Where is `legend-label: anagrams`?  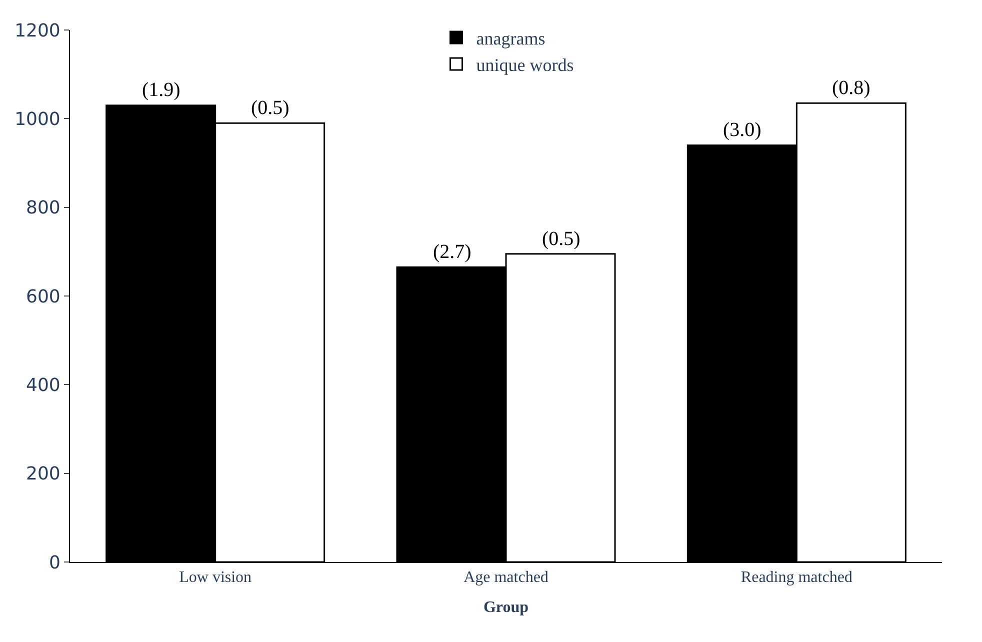 legend-label: anagrams is located at coordinates (511, 38).